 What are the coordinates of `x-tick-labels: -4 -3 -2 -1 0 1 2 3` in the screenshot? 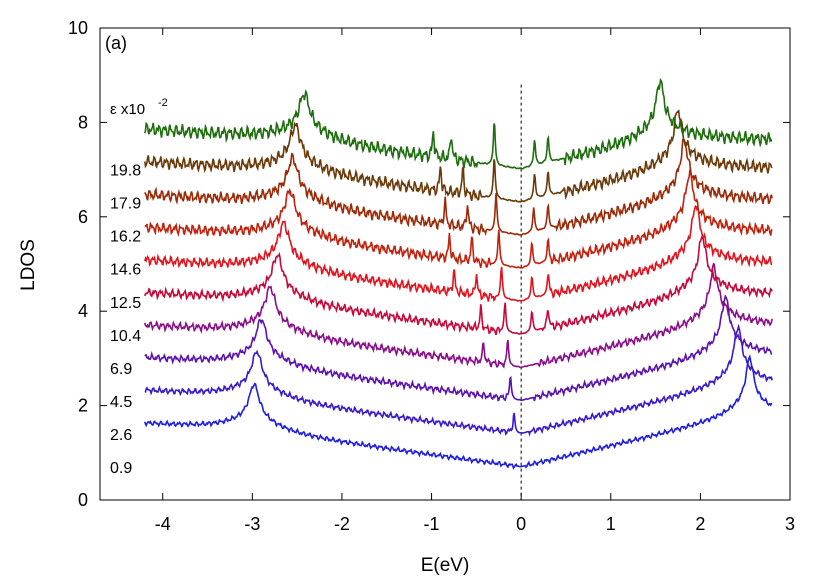 It's located at (475, 524).